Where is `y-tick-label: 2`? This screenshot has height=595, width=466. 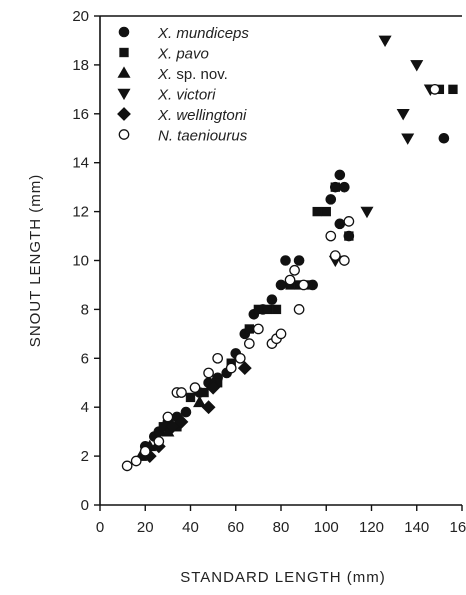
y-tick-label: 2 is located at coordinates (85, 456).